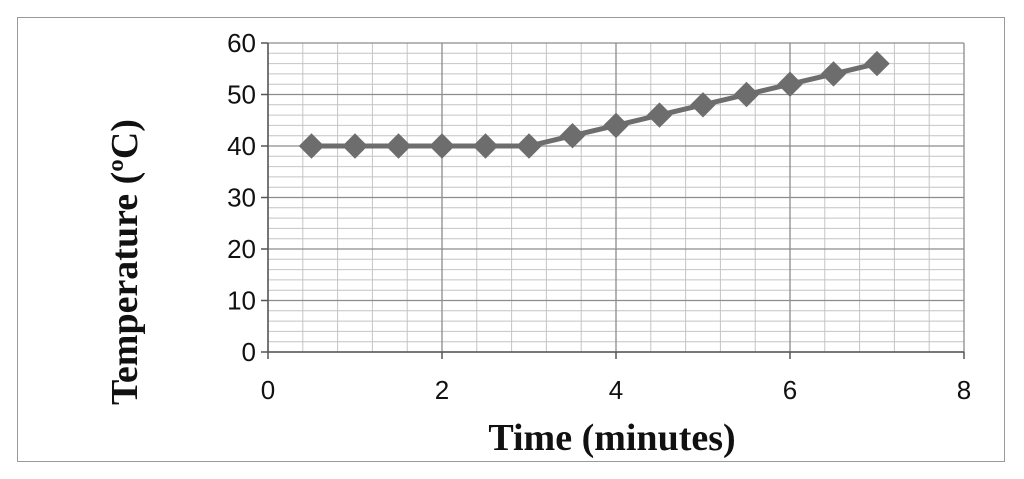  What do you see at coordinates (616, 390) in the screenshot?
I see `x-tick-label: 4` at bounding box center [616, 390].